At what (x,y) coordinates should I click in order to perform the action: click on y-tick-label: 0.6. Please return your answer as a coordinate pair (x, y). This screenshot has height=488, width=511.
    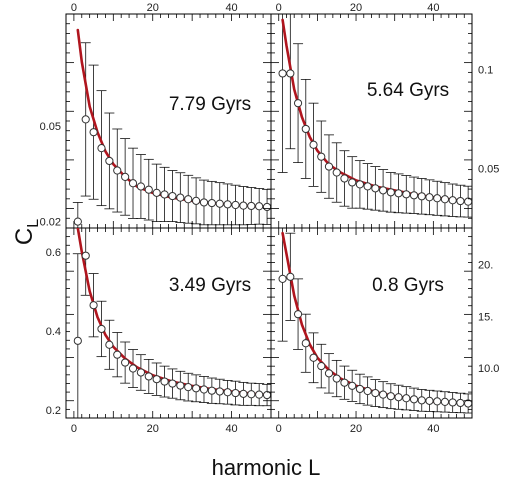
    Looking at the image, I should click on (53, 253).